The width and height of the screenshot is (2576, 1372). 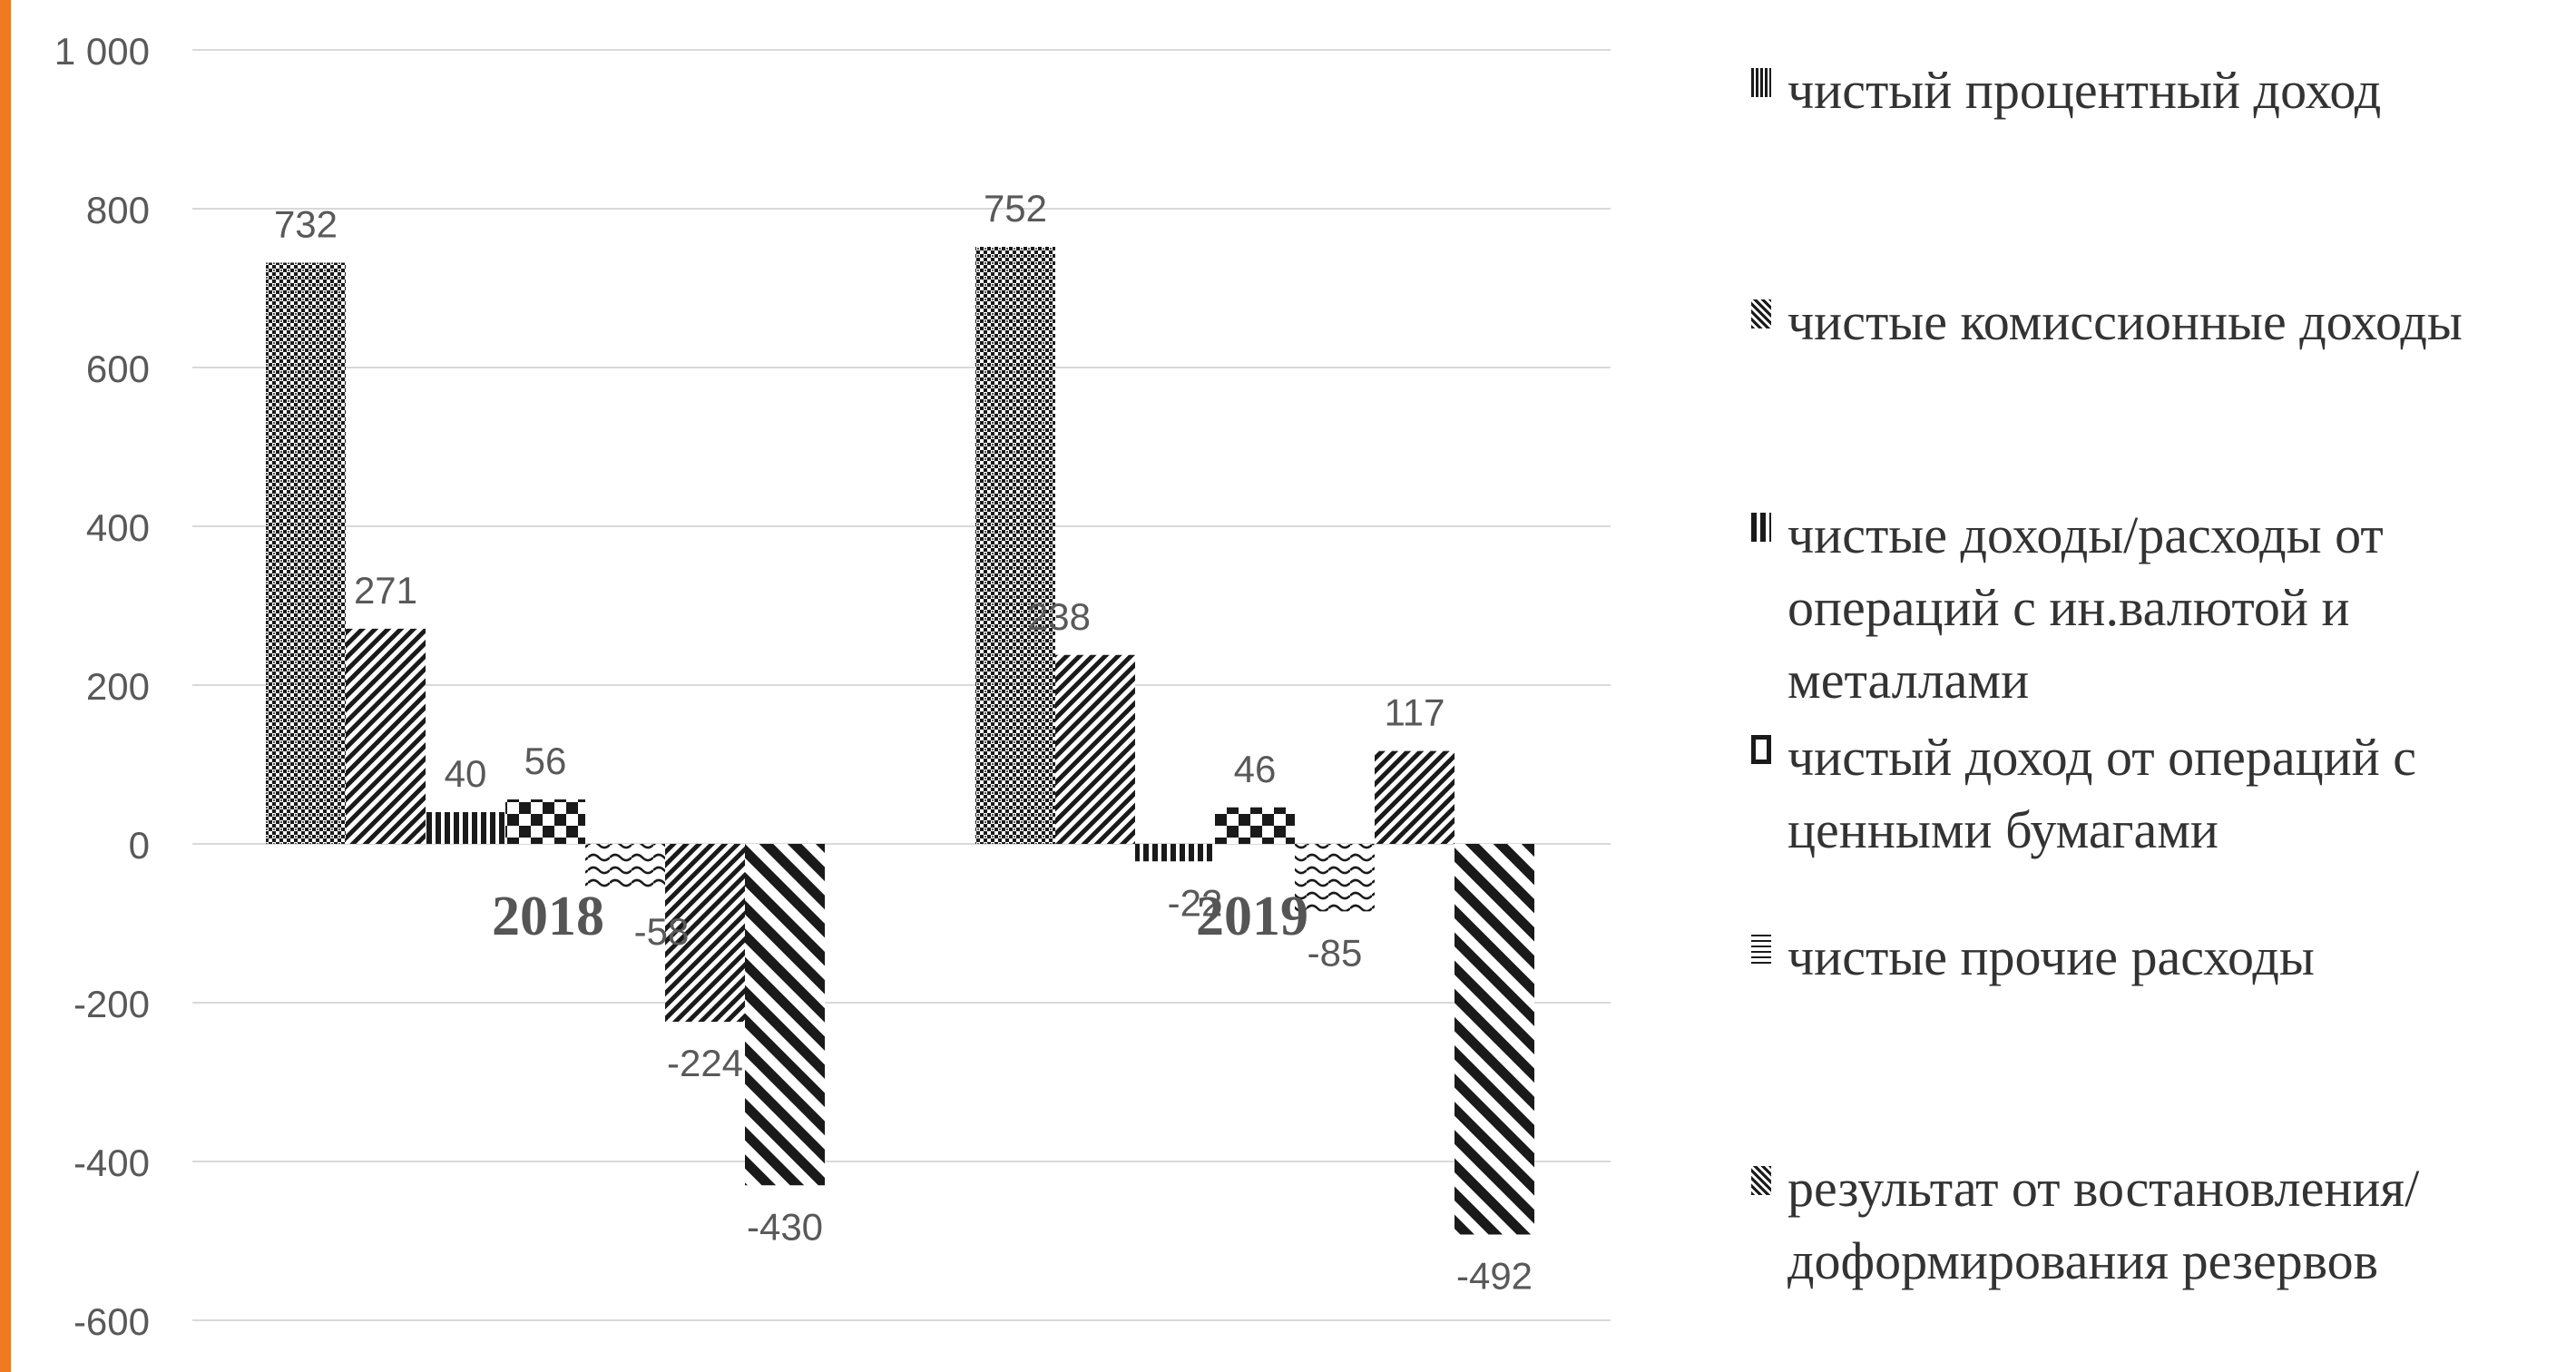 What do you see at coordinates (306, 224) in the screenshot?
I see `data-label: 732` at bounding box center [306, 224].